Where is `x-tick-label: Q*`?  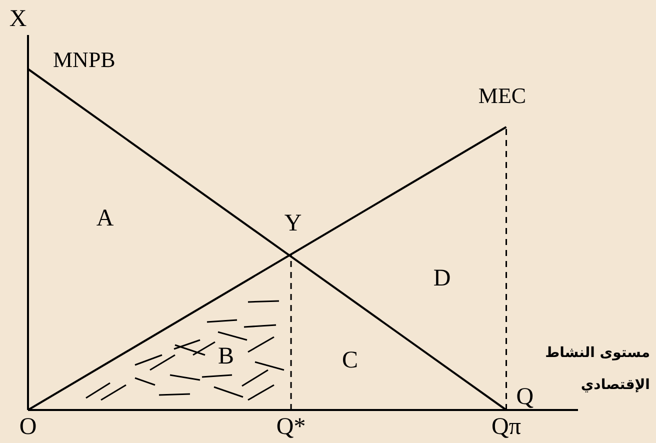 x-tick-label: Q* is located at coordinates (291, 427).